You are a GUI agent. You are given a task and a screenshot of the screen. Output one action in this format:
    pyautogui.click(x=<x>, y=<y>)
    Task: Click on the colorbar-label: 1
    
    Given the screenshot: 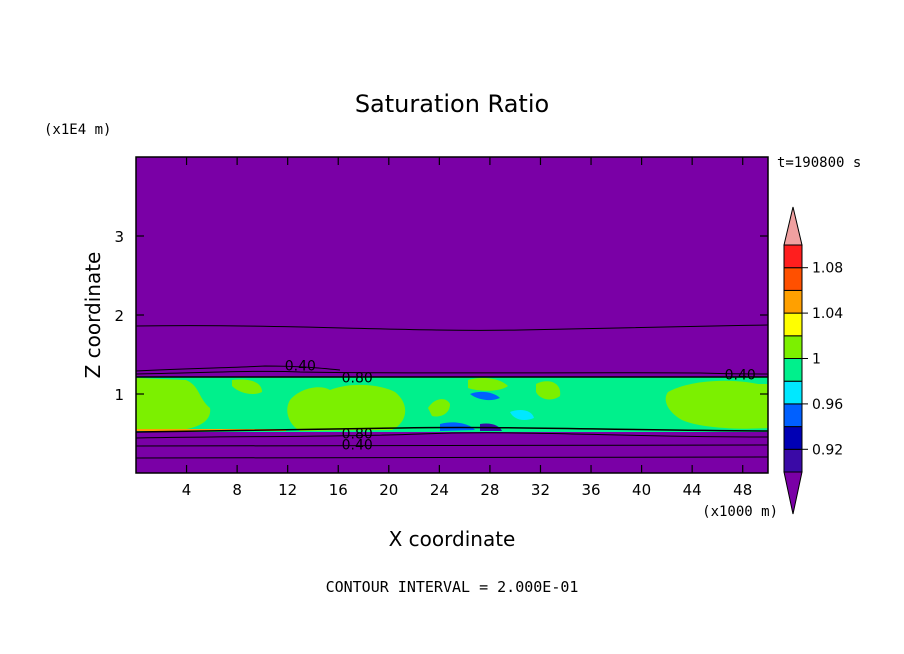 What is the action you would take?
    pyautogui.click(x=816, y=360)
    